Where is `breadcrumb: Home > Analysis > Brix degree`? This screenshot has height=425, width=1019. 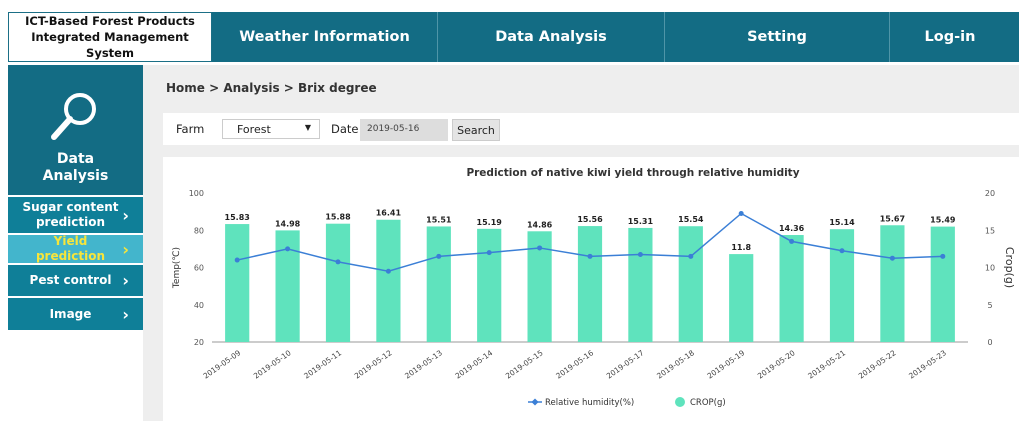
breadcrumb: Home > Analysis > Brix degree is located at coordinates (271, 88).